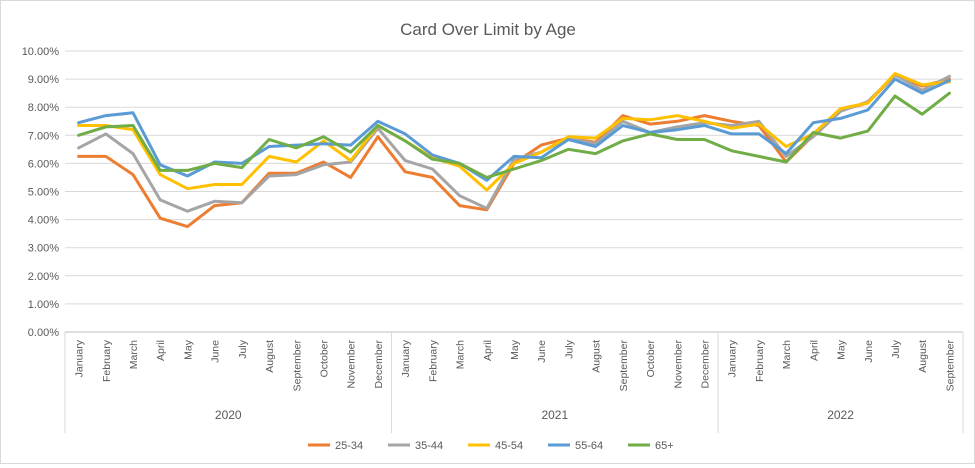 The height and width of the screenshot is (468, 975). I want to click on year-label: 2022, so click(840, 415).